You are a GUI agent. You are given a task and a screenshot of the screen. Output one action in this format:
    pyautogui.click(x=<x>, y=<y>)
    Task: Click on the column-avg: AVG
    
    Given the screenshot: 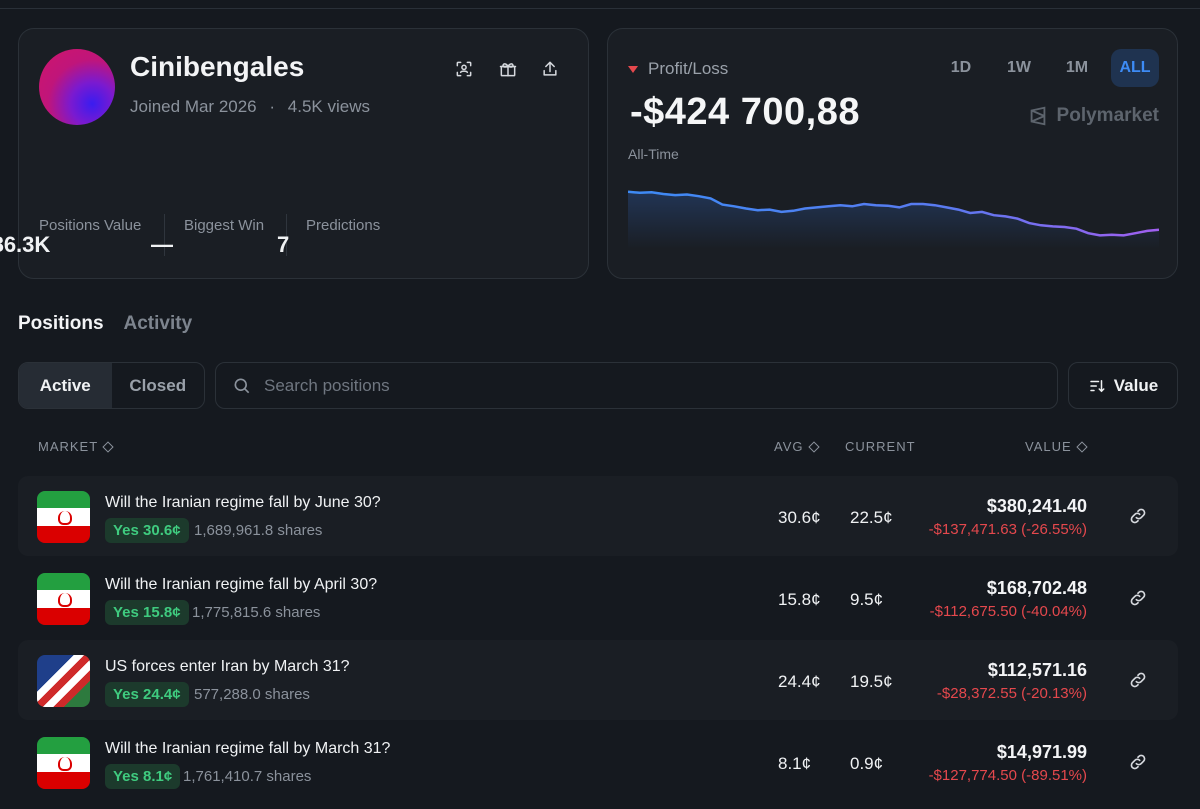 What is the action you would take?
    pyautogui.click(x=797, y=446)
    